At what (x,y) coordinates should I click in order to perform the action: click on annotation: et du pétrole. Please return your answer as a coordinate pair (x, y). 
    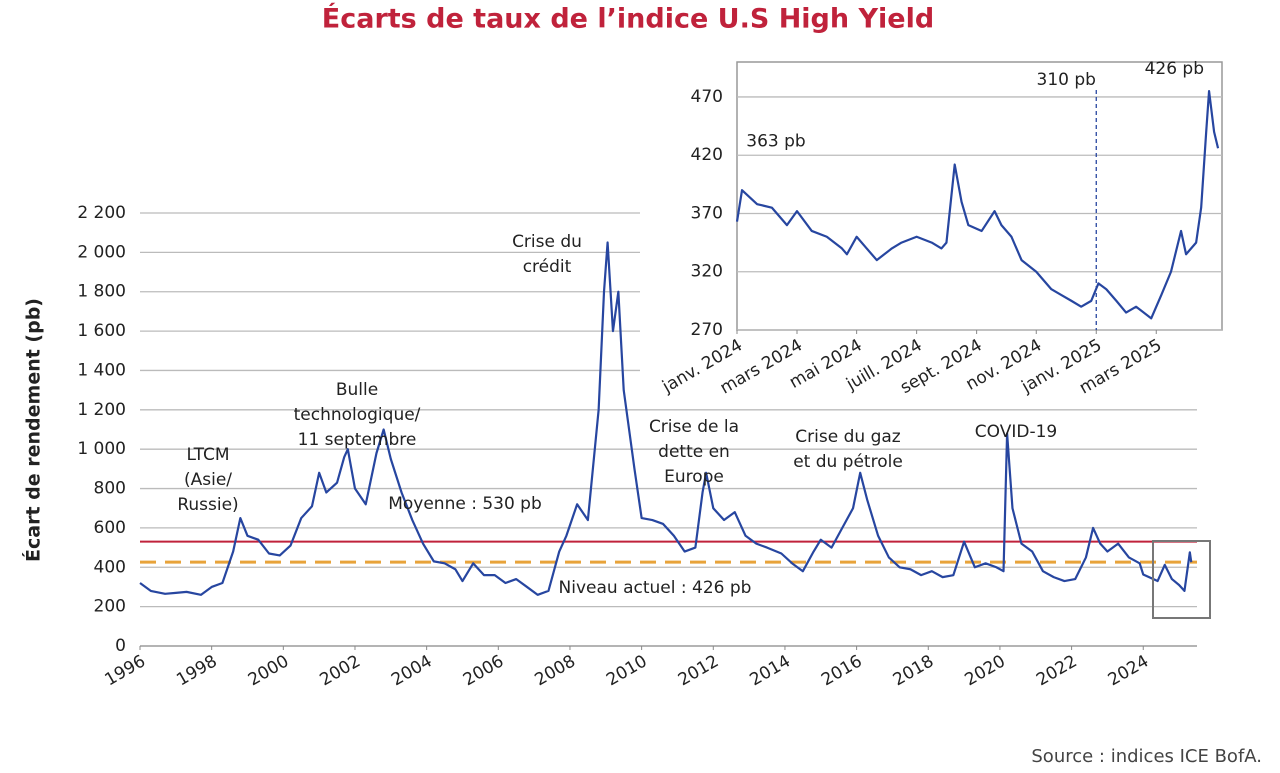
    Looking at the image, I should click on (848, 462).